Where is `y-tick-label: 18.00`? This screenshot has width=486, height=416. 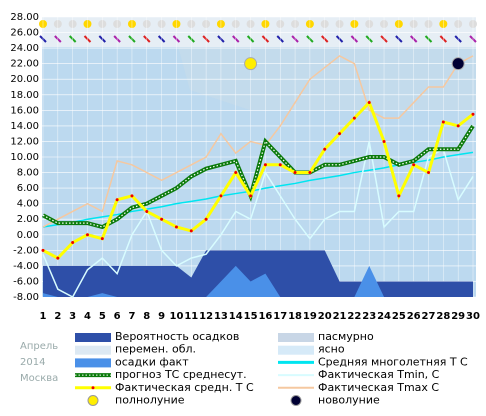
y-tick-label: 18.00 is located at coordinates (24, 95).